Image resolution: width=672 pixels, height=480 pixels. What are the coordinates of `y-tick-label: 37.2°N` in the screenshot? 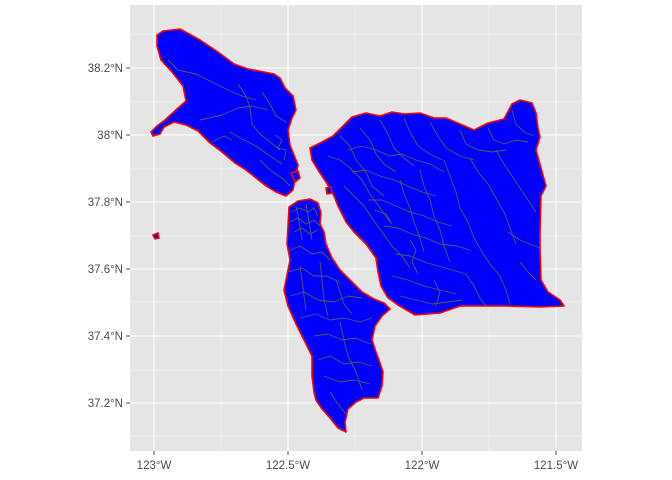 It's located at (105, 404).